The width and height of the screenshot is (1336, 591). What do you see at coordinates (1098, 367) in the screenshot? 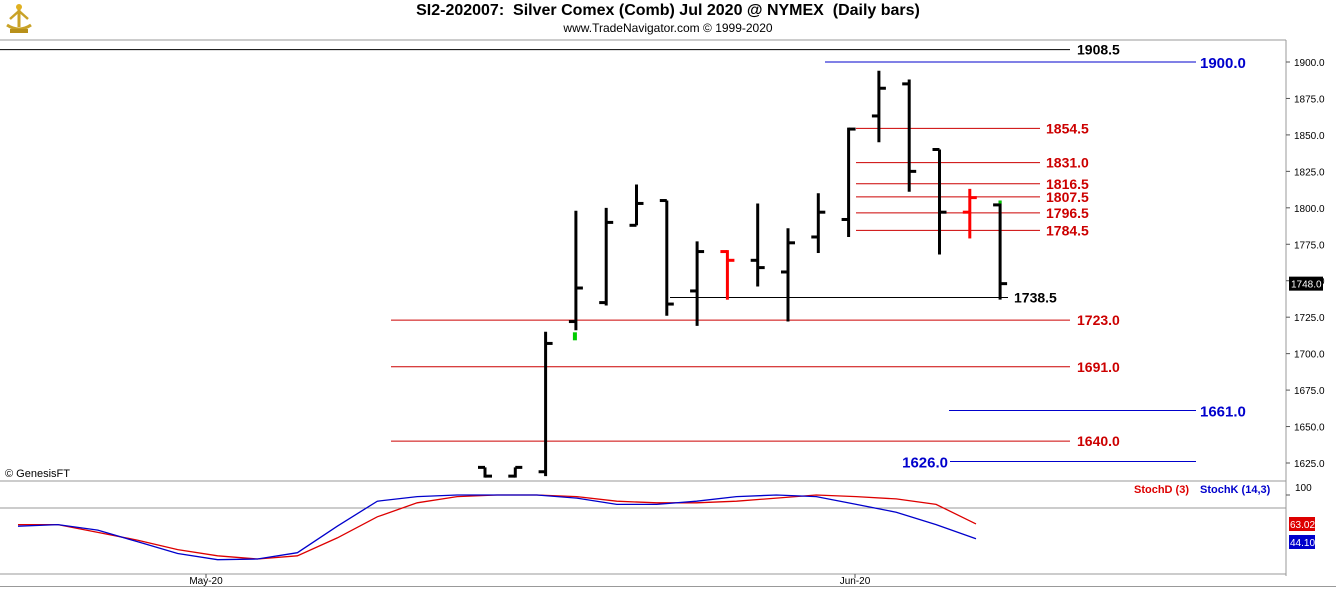
I see `level-label: 1691.0` at bounding box center [1098, 367].